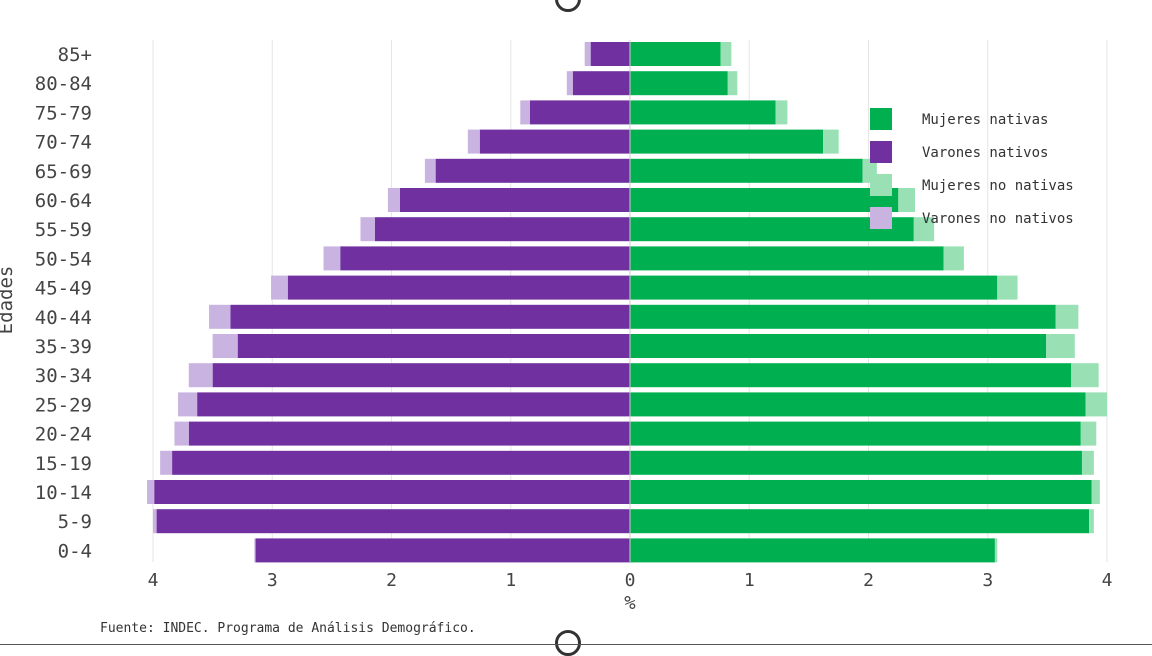 This screenshot has height=656, width=1152. What do you see at coordinates (998, 219) in the screenshot?
I see `legend-label: Varones no nativos` at bounding box center [998, 219].